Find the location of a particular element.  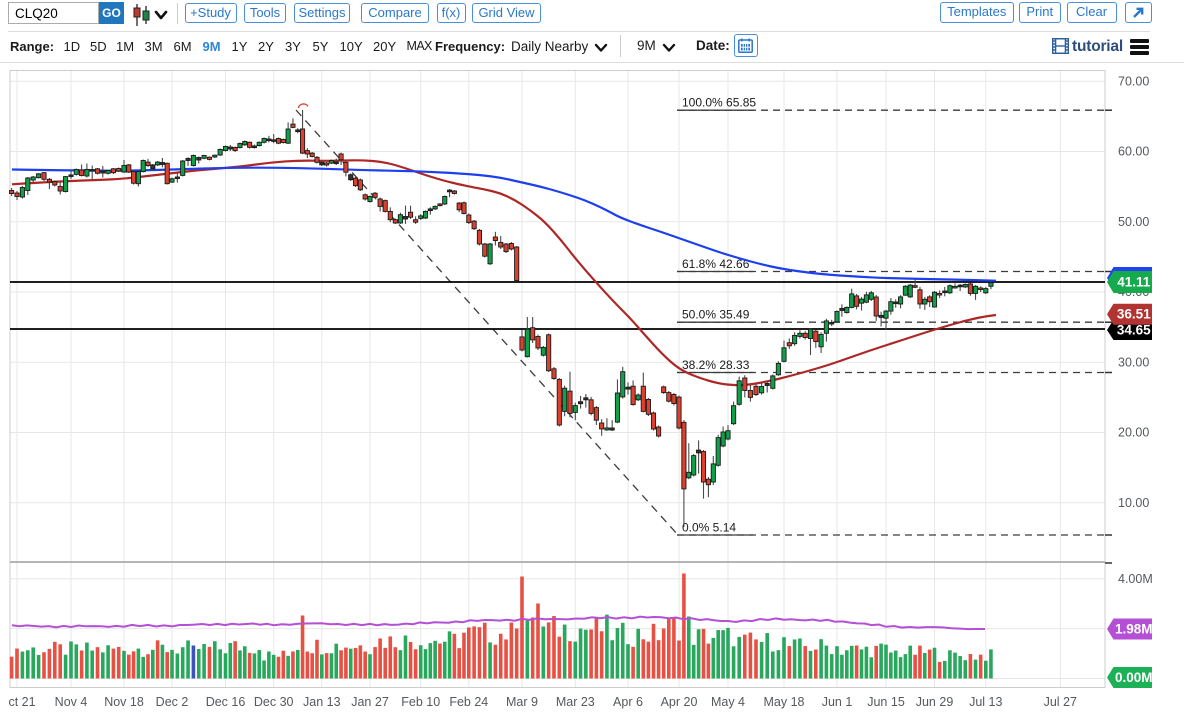

svg-text: Jul 27 is located at coordinates (1060, 702).